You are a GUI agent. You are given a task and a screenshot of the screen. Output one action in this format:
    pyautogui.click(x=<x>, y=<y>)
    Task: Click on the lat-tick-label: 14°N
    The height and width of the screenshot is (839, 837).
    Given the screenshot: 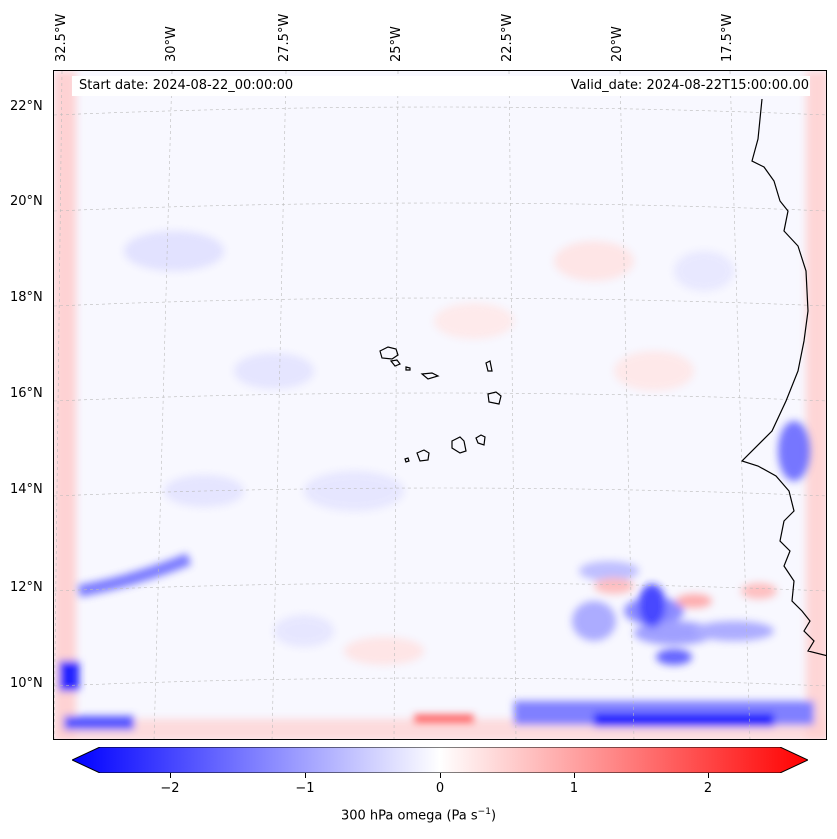 What is the action you would take?
    pyautogui.click(x=26, y=489)
    